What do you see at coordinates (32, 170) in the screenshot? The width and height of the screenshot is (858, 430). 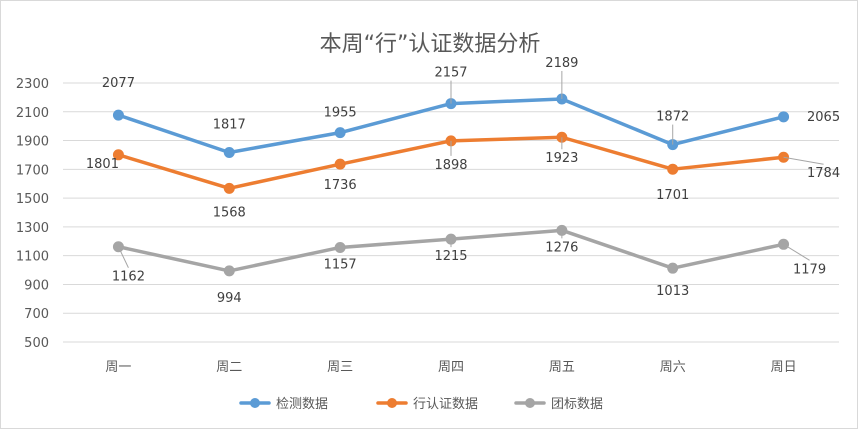 I see `y-tick-label: 1700` at bounding box center [32, 170].